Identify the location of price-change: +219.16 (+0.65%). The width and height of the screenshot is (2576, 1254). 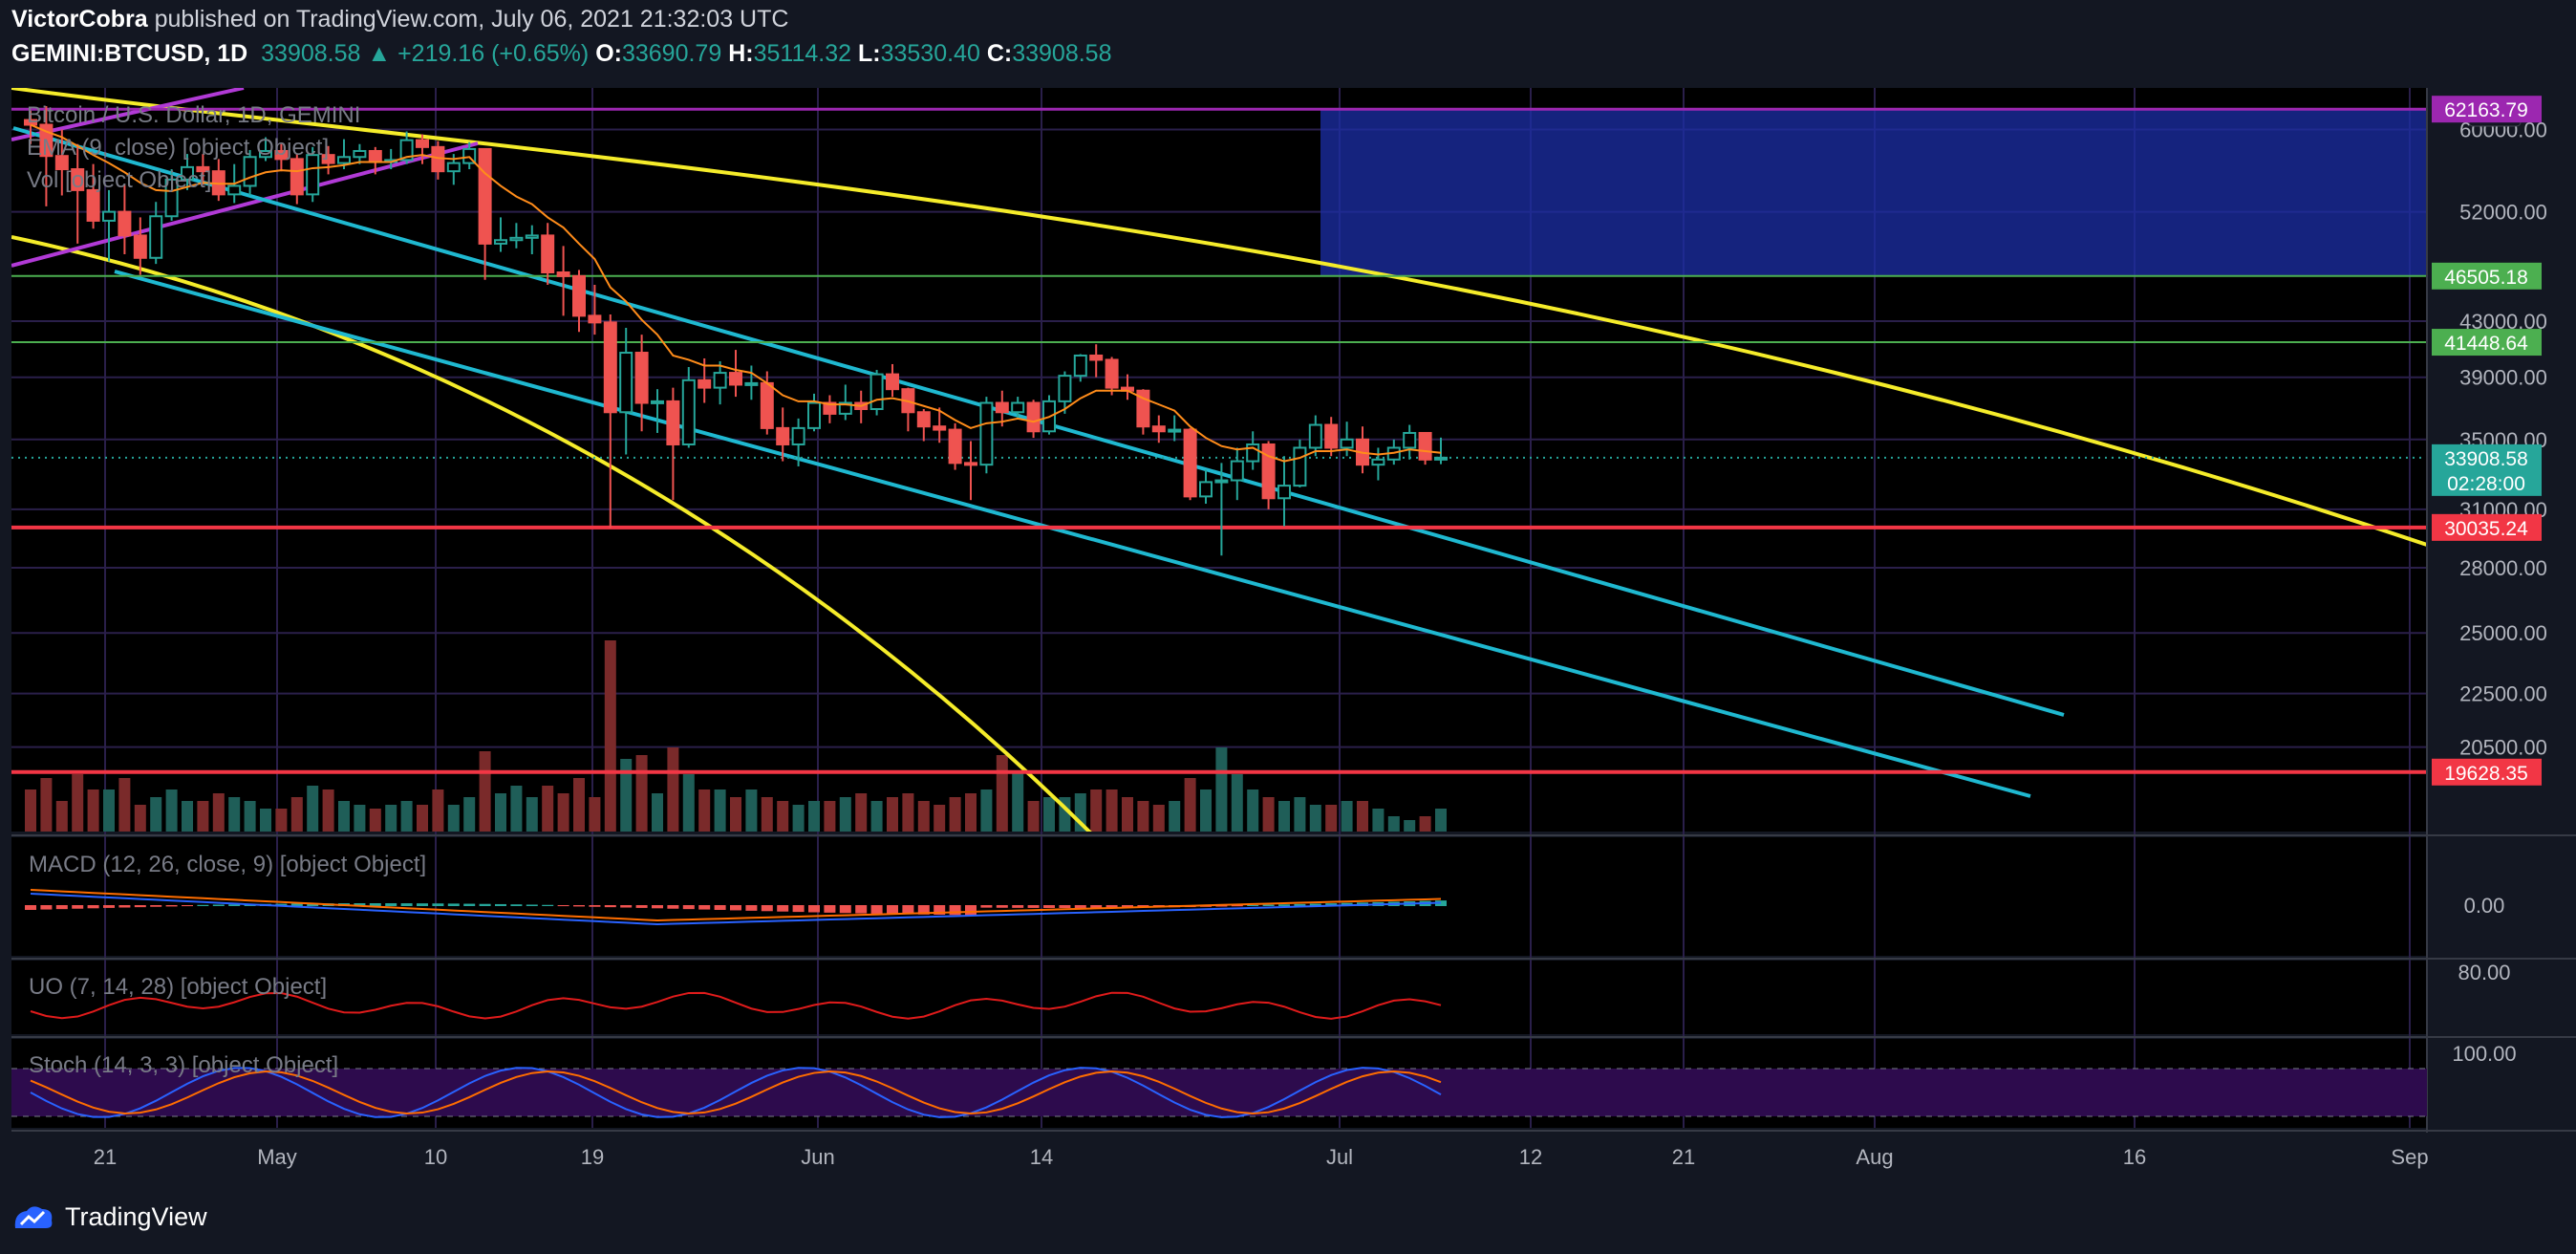
(493, 53).